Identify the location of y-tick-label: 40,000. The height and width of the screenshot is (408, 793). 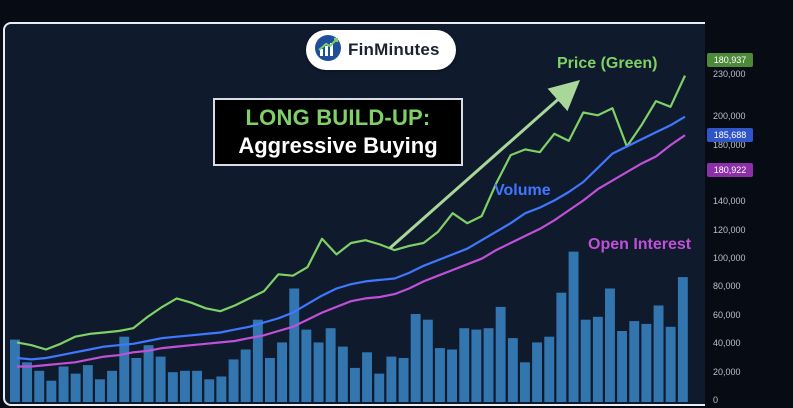
(727, 343).